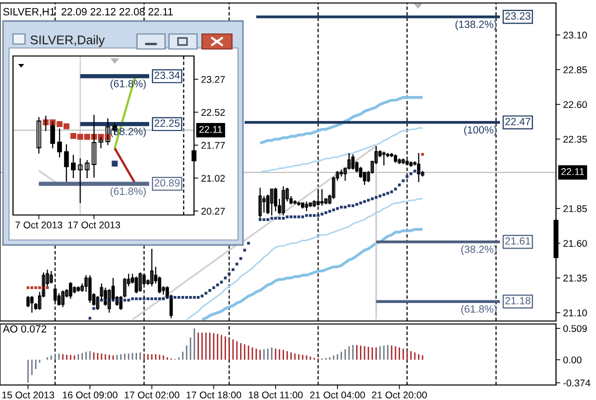  I want to click on x-tick-label: 21 Oct 04:00, so click(337, 395).